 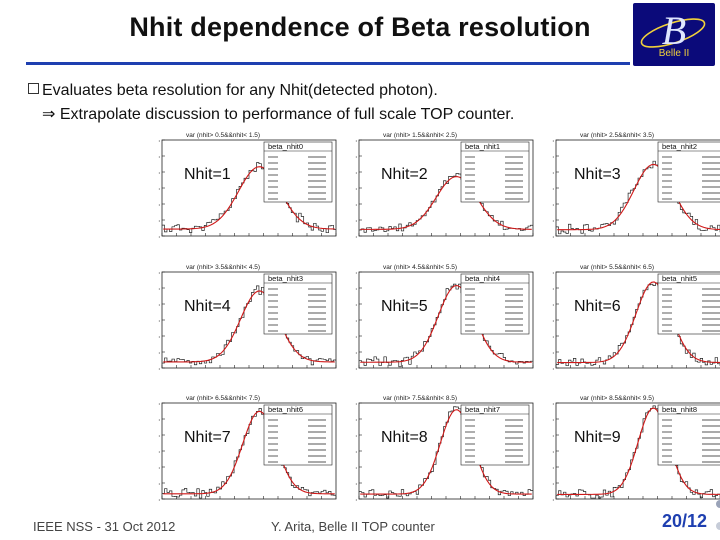 I want to click on nhit-label: Nhit=7, so click(x=207, y=437).